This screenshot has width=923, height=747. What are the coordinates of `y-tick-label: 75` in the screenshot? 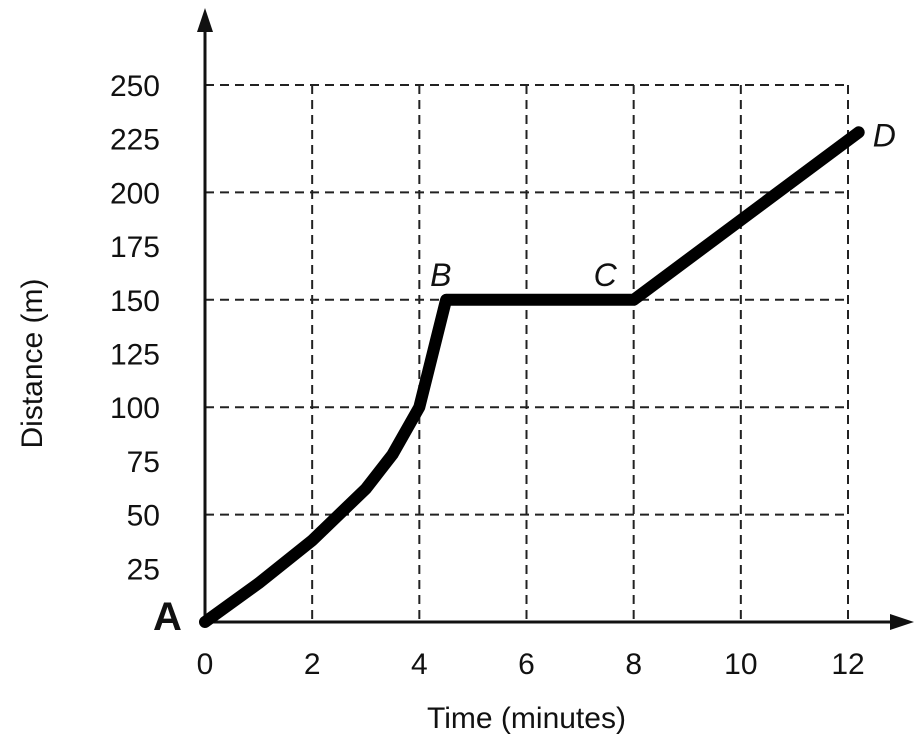 It's located at (143, 462).